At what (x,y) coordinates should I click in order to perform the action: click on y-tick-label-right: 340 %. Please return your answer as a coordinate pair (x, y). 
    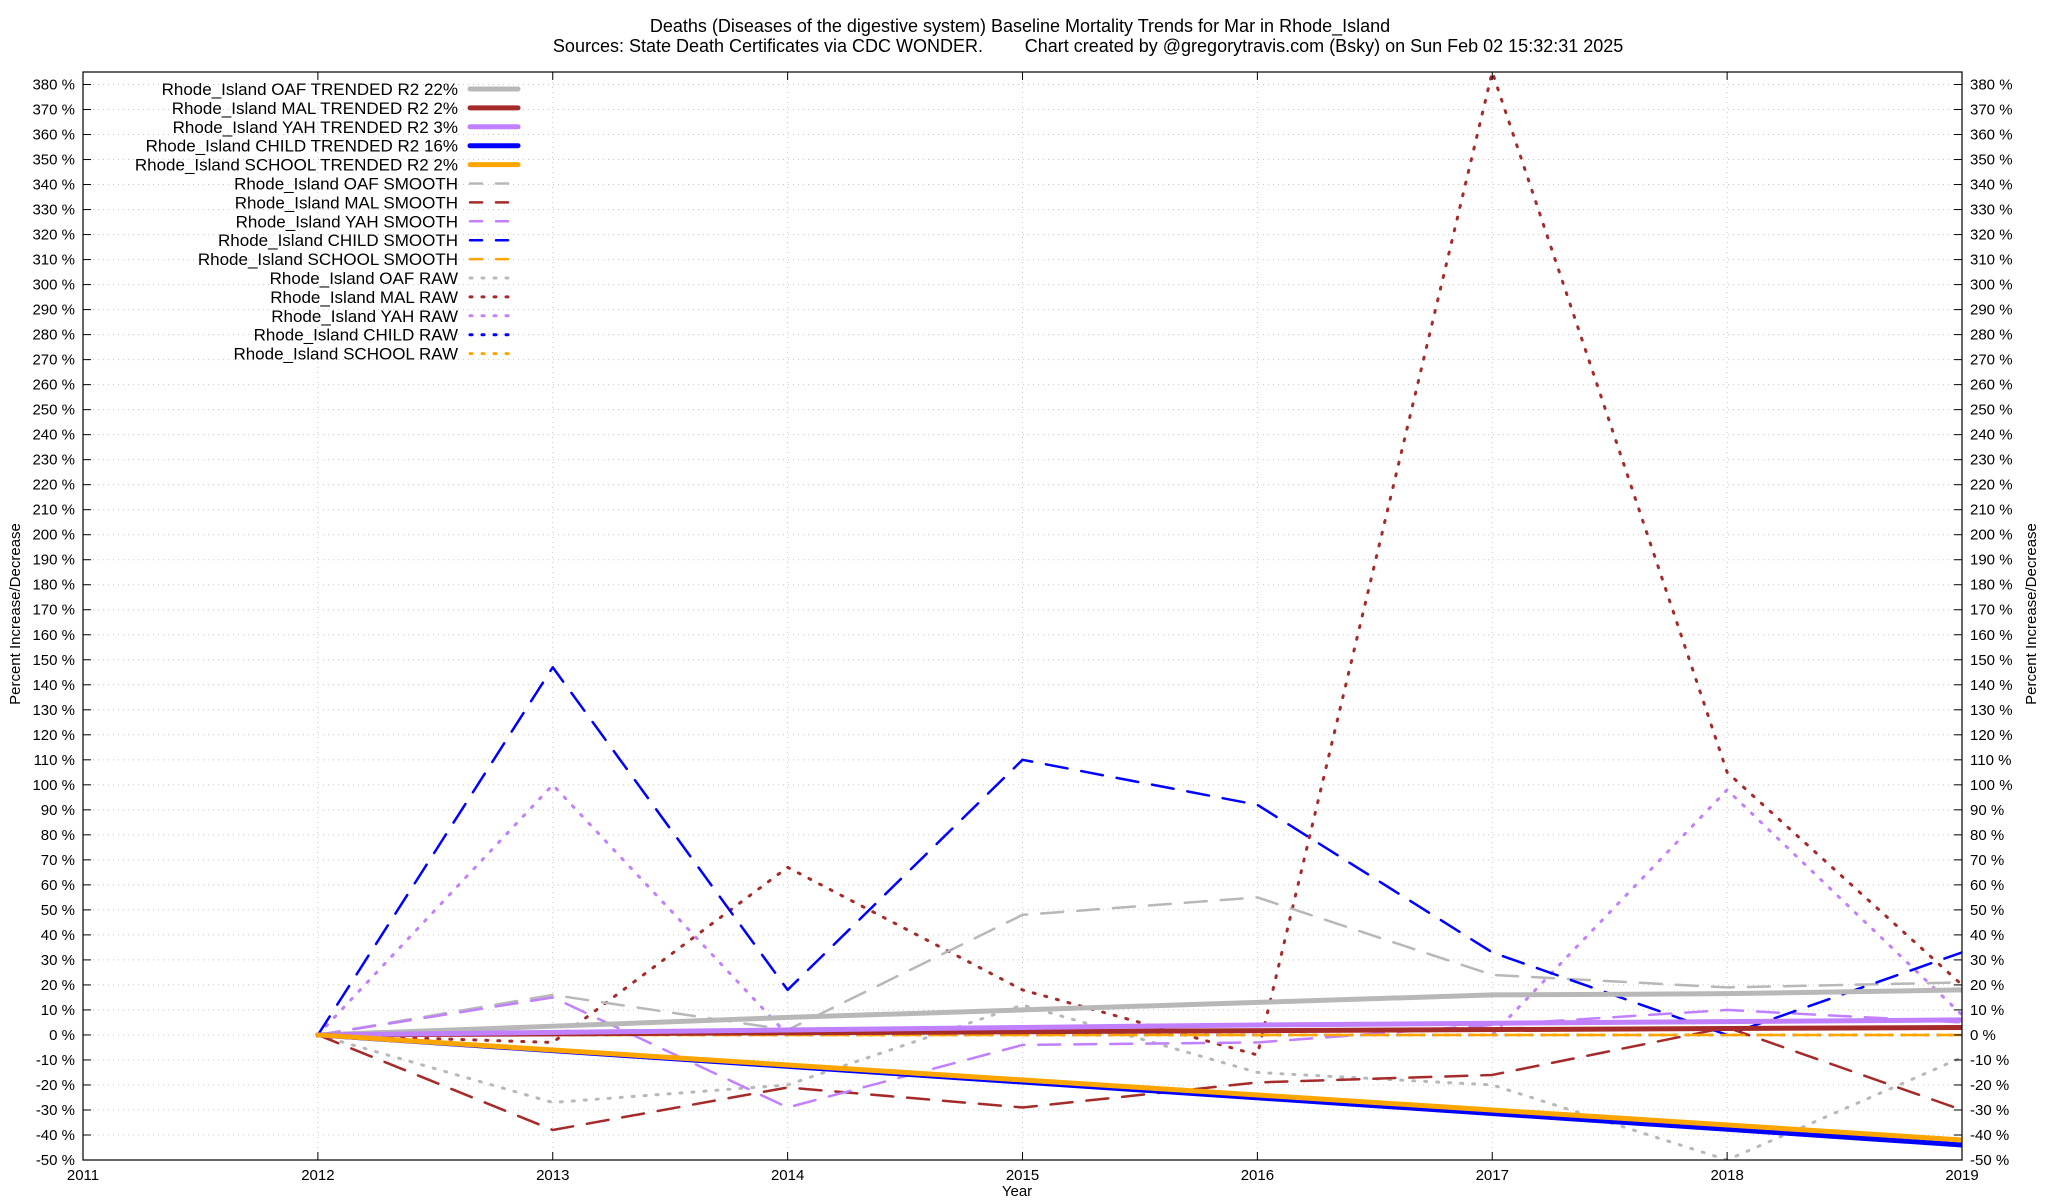
    Looking at the image, I should click on (1991, 185).